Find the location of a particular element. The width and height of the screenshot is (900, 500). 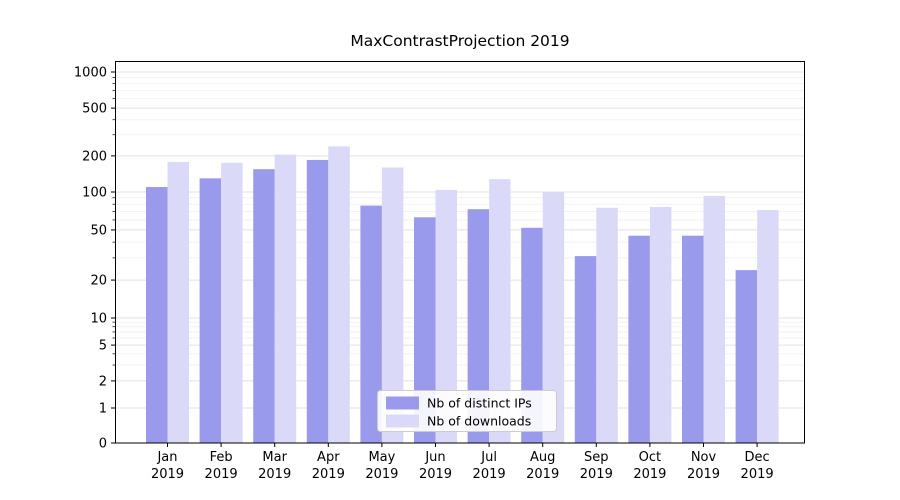

x-tick-label: Jan 2019 is located at coordinates (167, 466).